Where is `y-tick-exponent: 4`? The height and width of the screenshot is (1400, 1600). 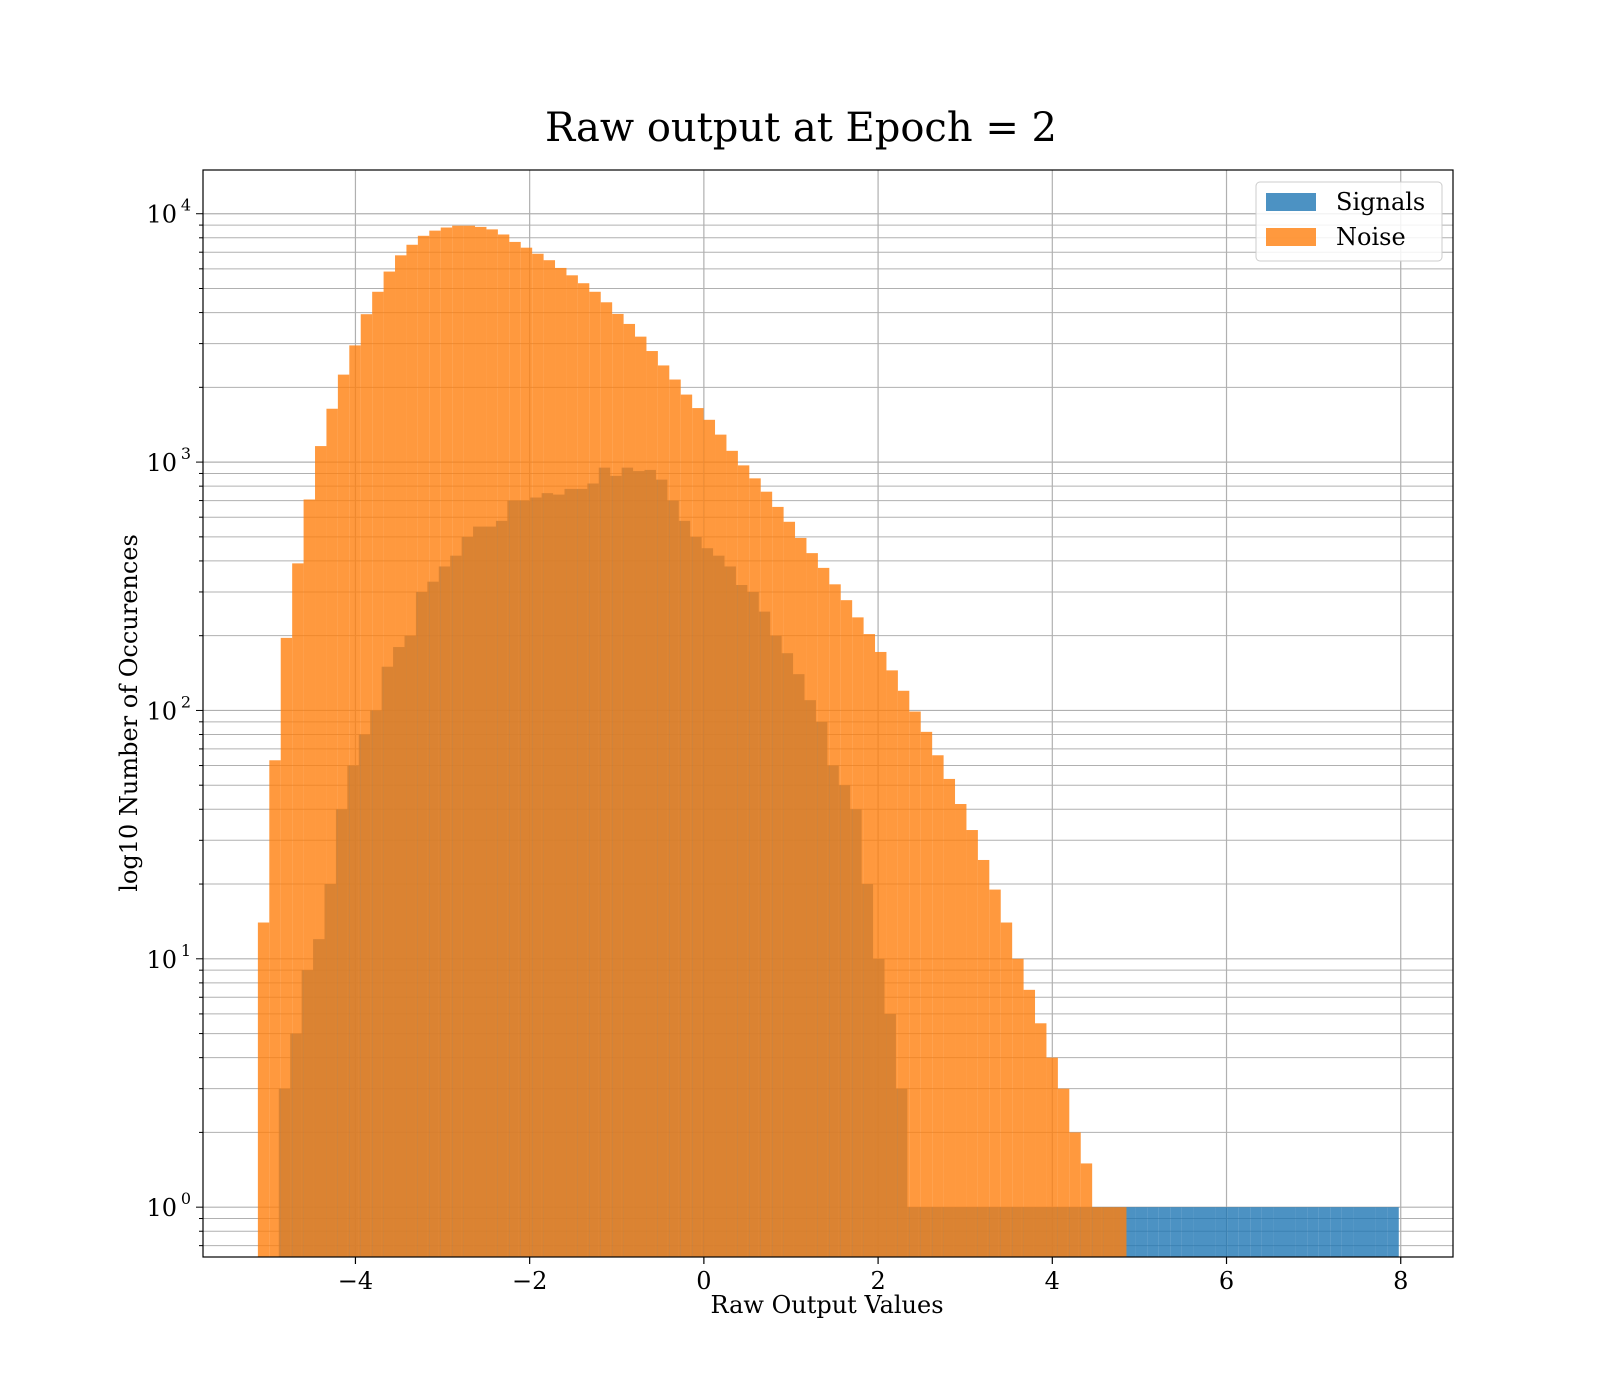
y-tick-exponent: 4 is located at coordinates (186, 205).